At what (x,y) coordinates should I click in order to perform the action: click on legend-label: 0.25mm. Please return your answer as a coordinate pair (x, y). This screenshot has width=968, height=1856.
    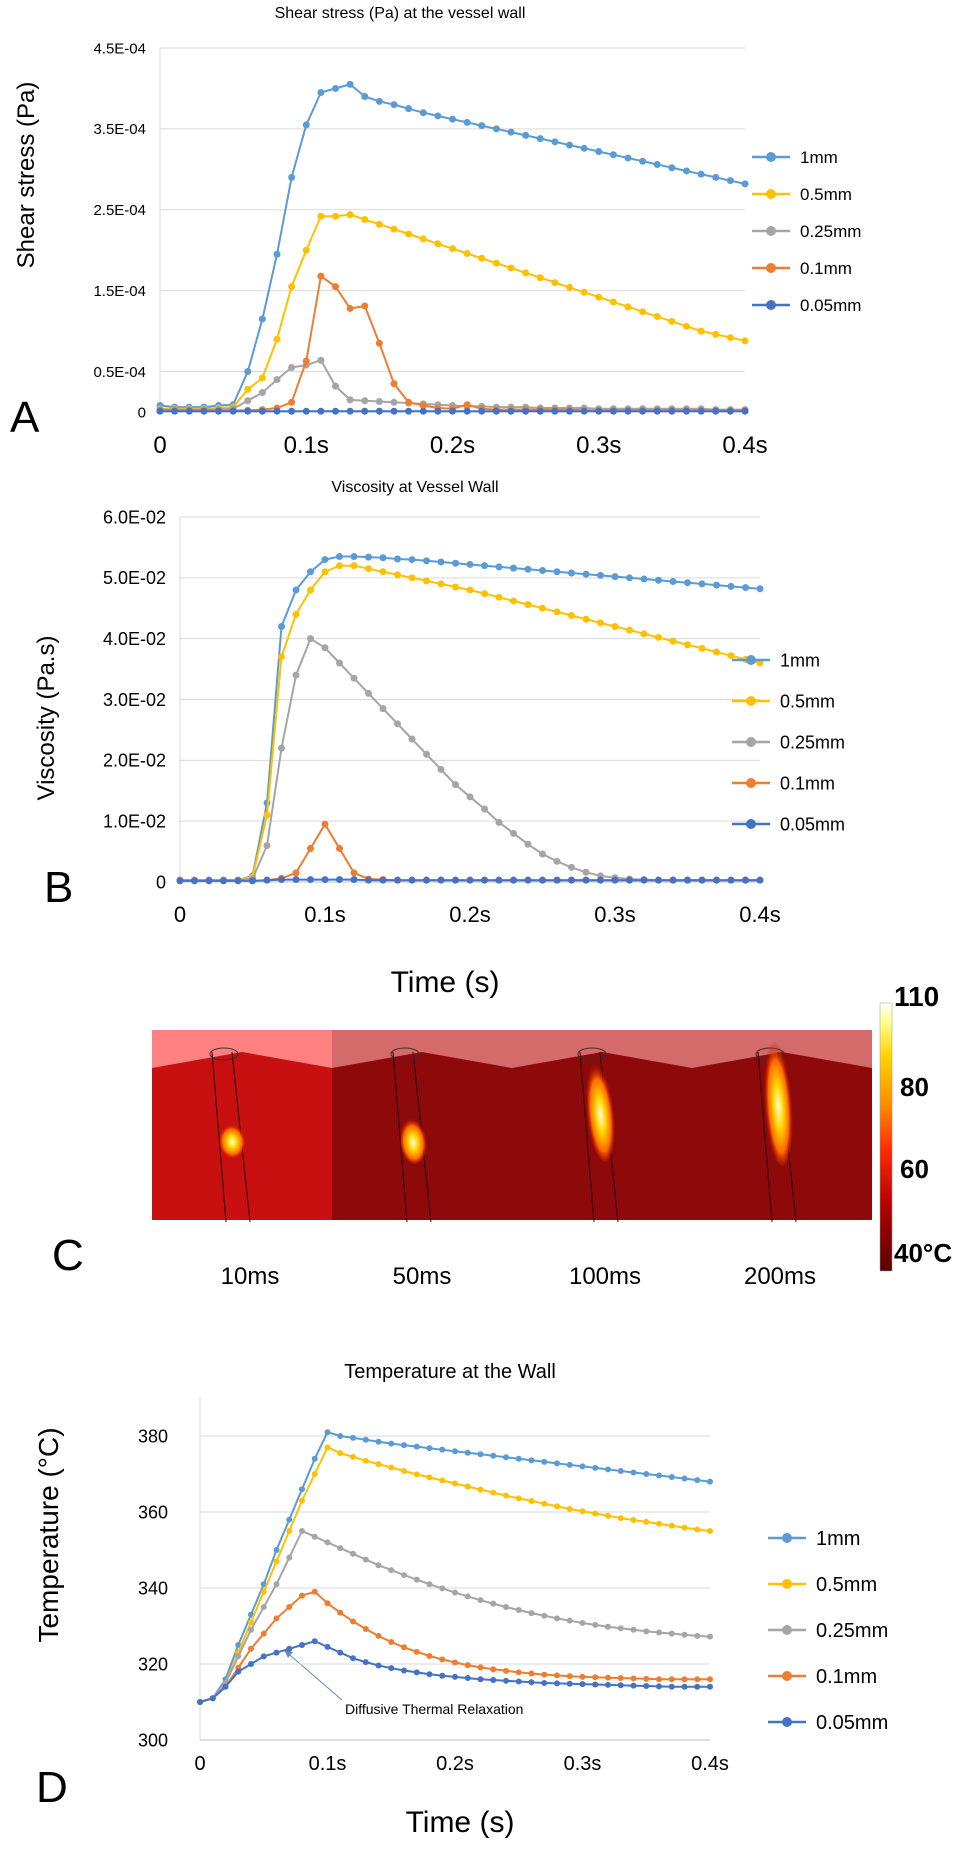
    Looking at the image, I should click on (830, 231).